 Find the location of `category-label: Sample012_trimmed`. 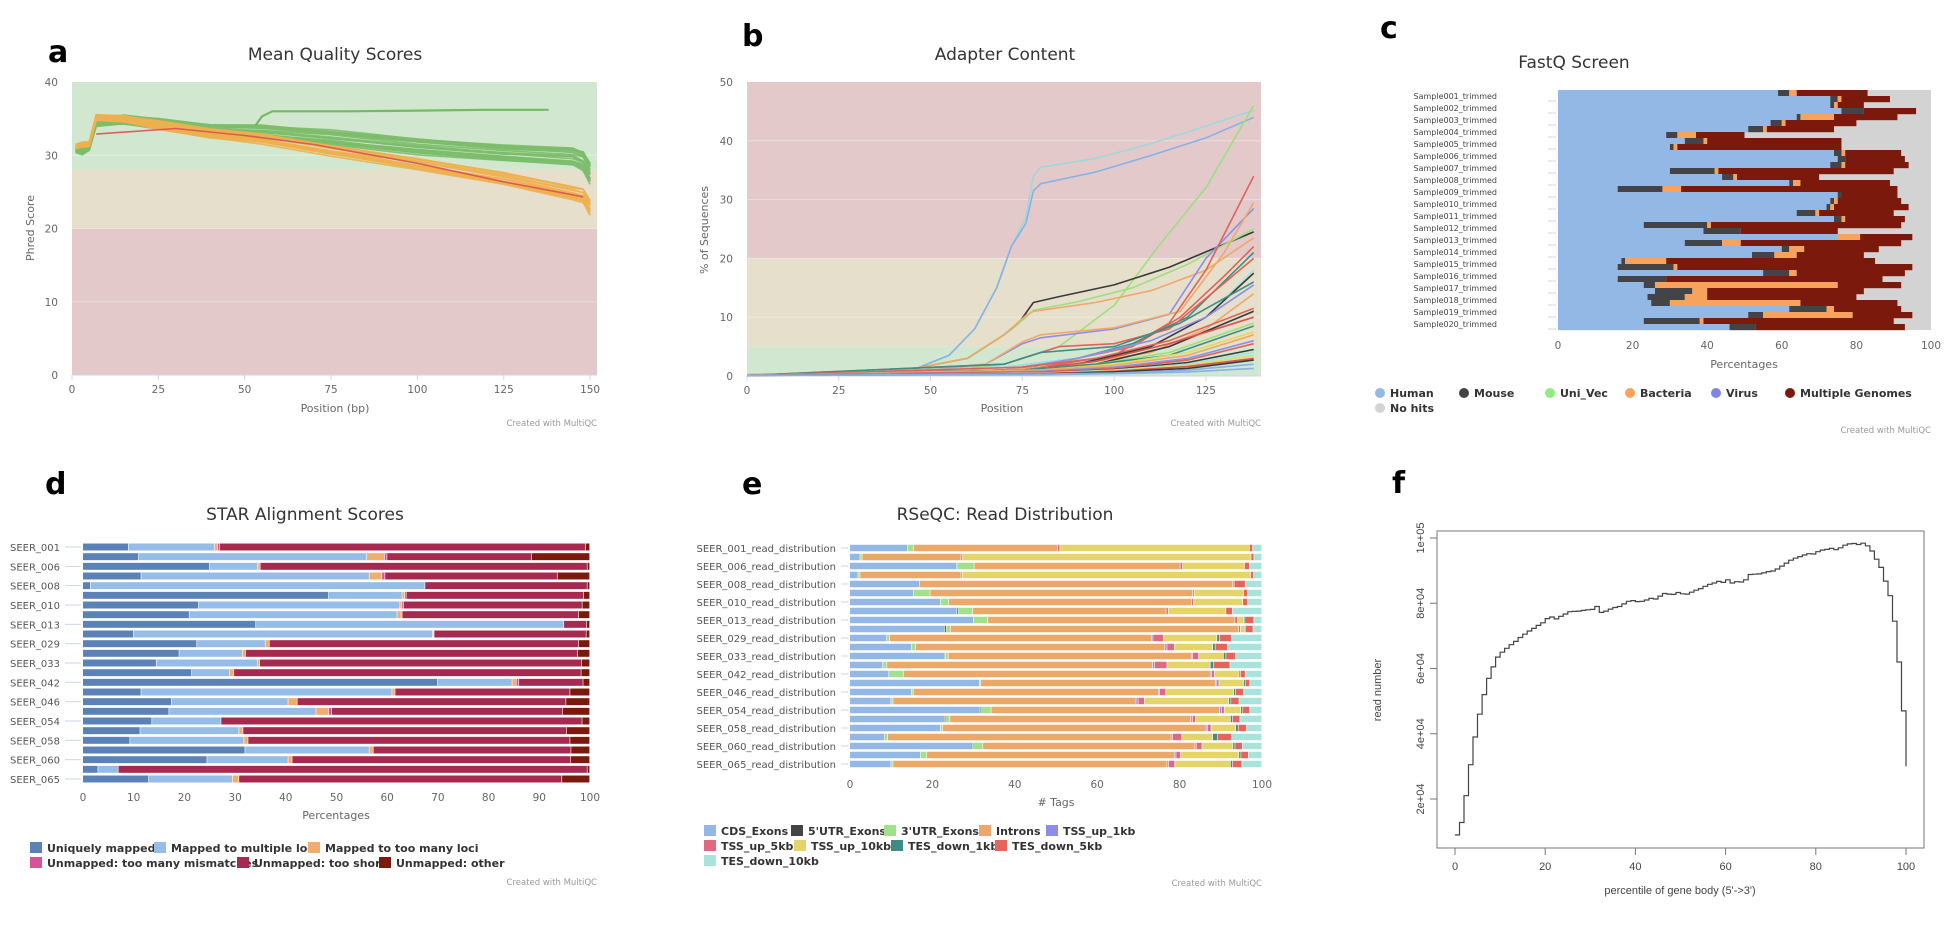

category-label: Sample012_trimmed is located at coordinates (1456, 228).